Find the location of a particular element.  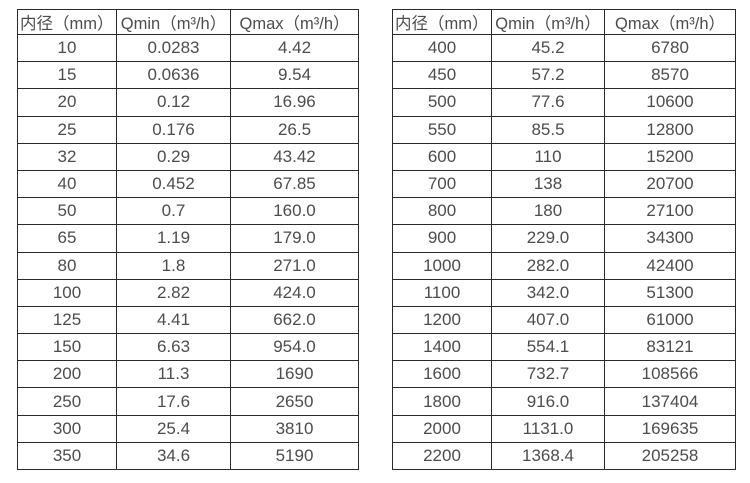

diameter-cell: 25 is located at coordinates (67, 129).